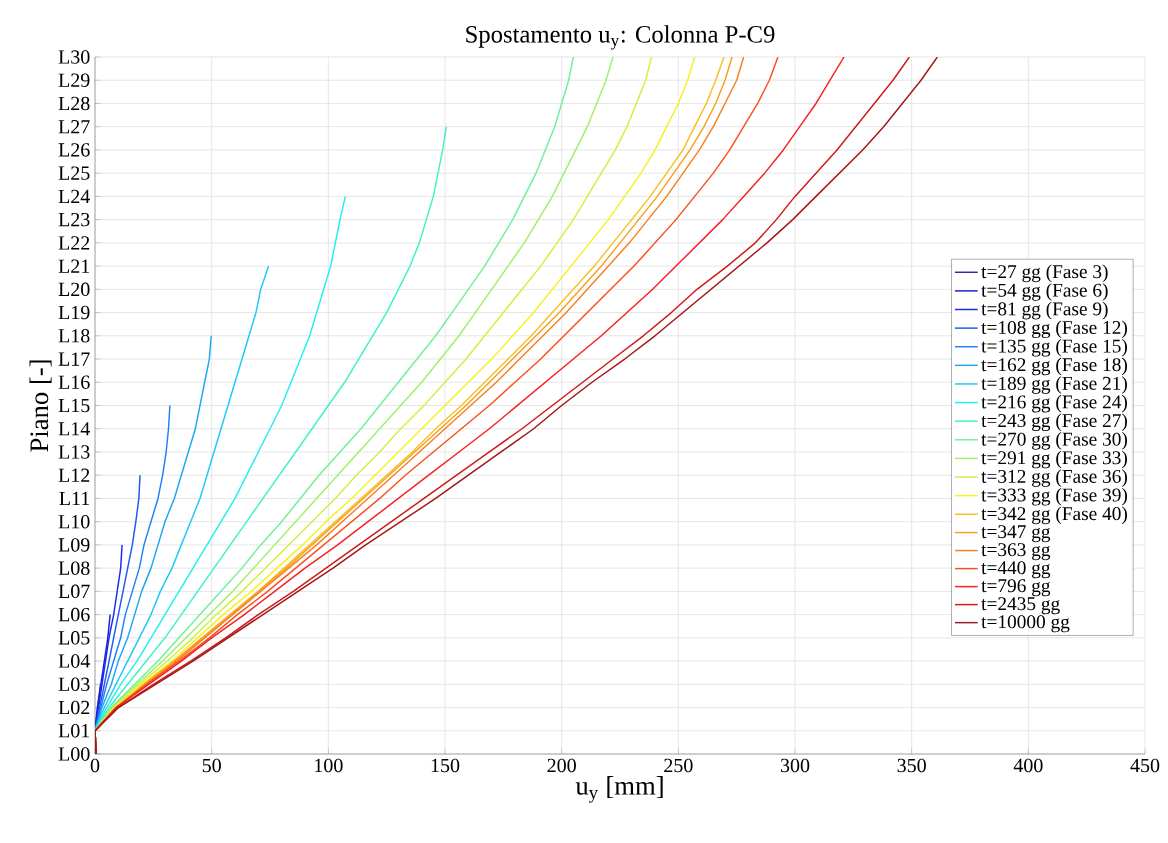 This screenshot has width=1168, height=843. I want to click on y-tick-label: L20, so click(74, 289).